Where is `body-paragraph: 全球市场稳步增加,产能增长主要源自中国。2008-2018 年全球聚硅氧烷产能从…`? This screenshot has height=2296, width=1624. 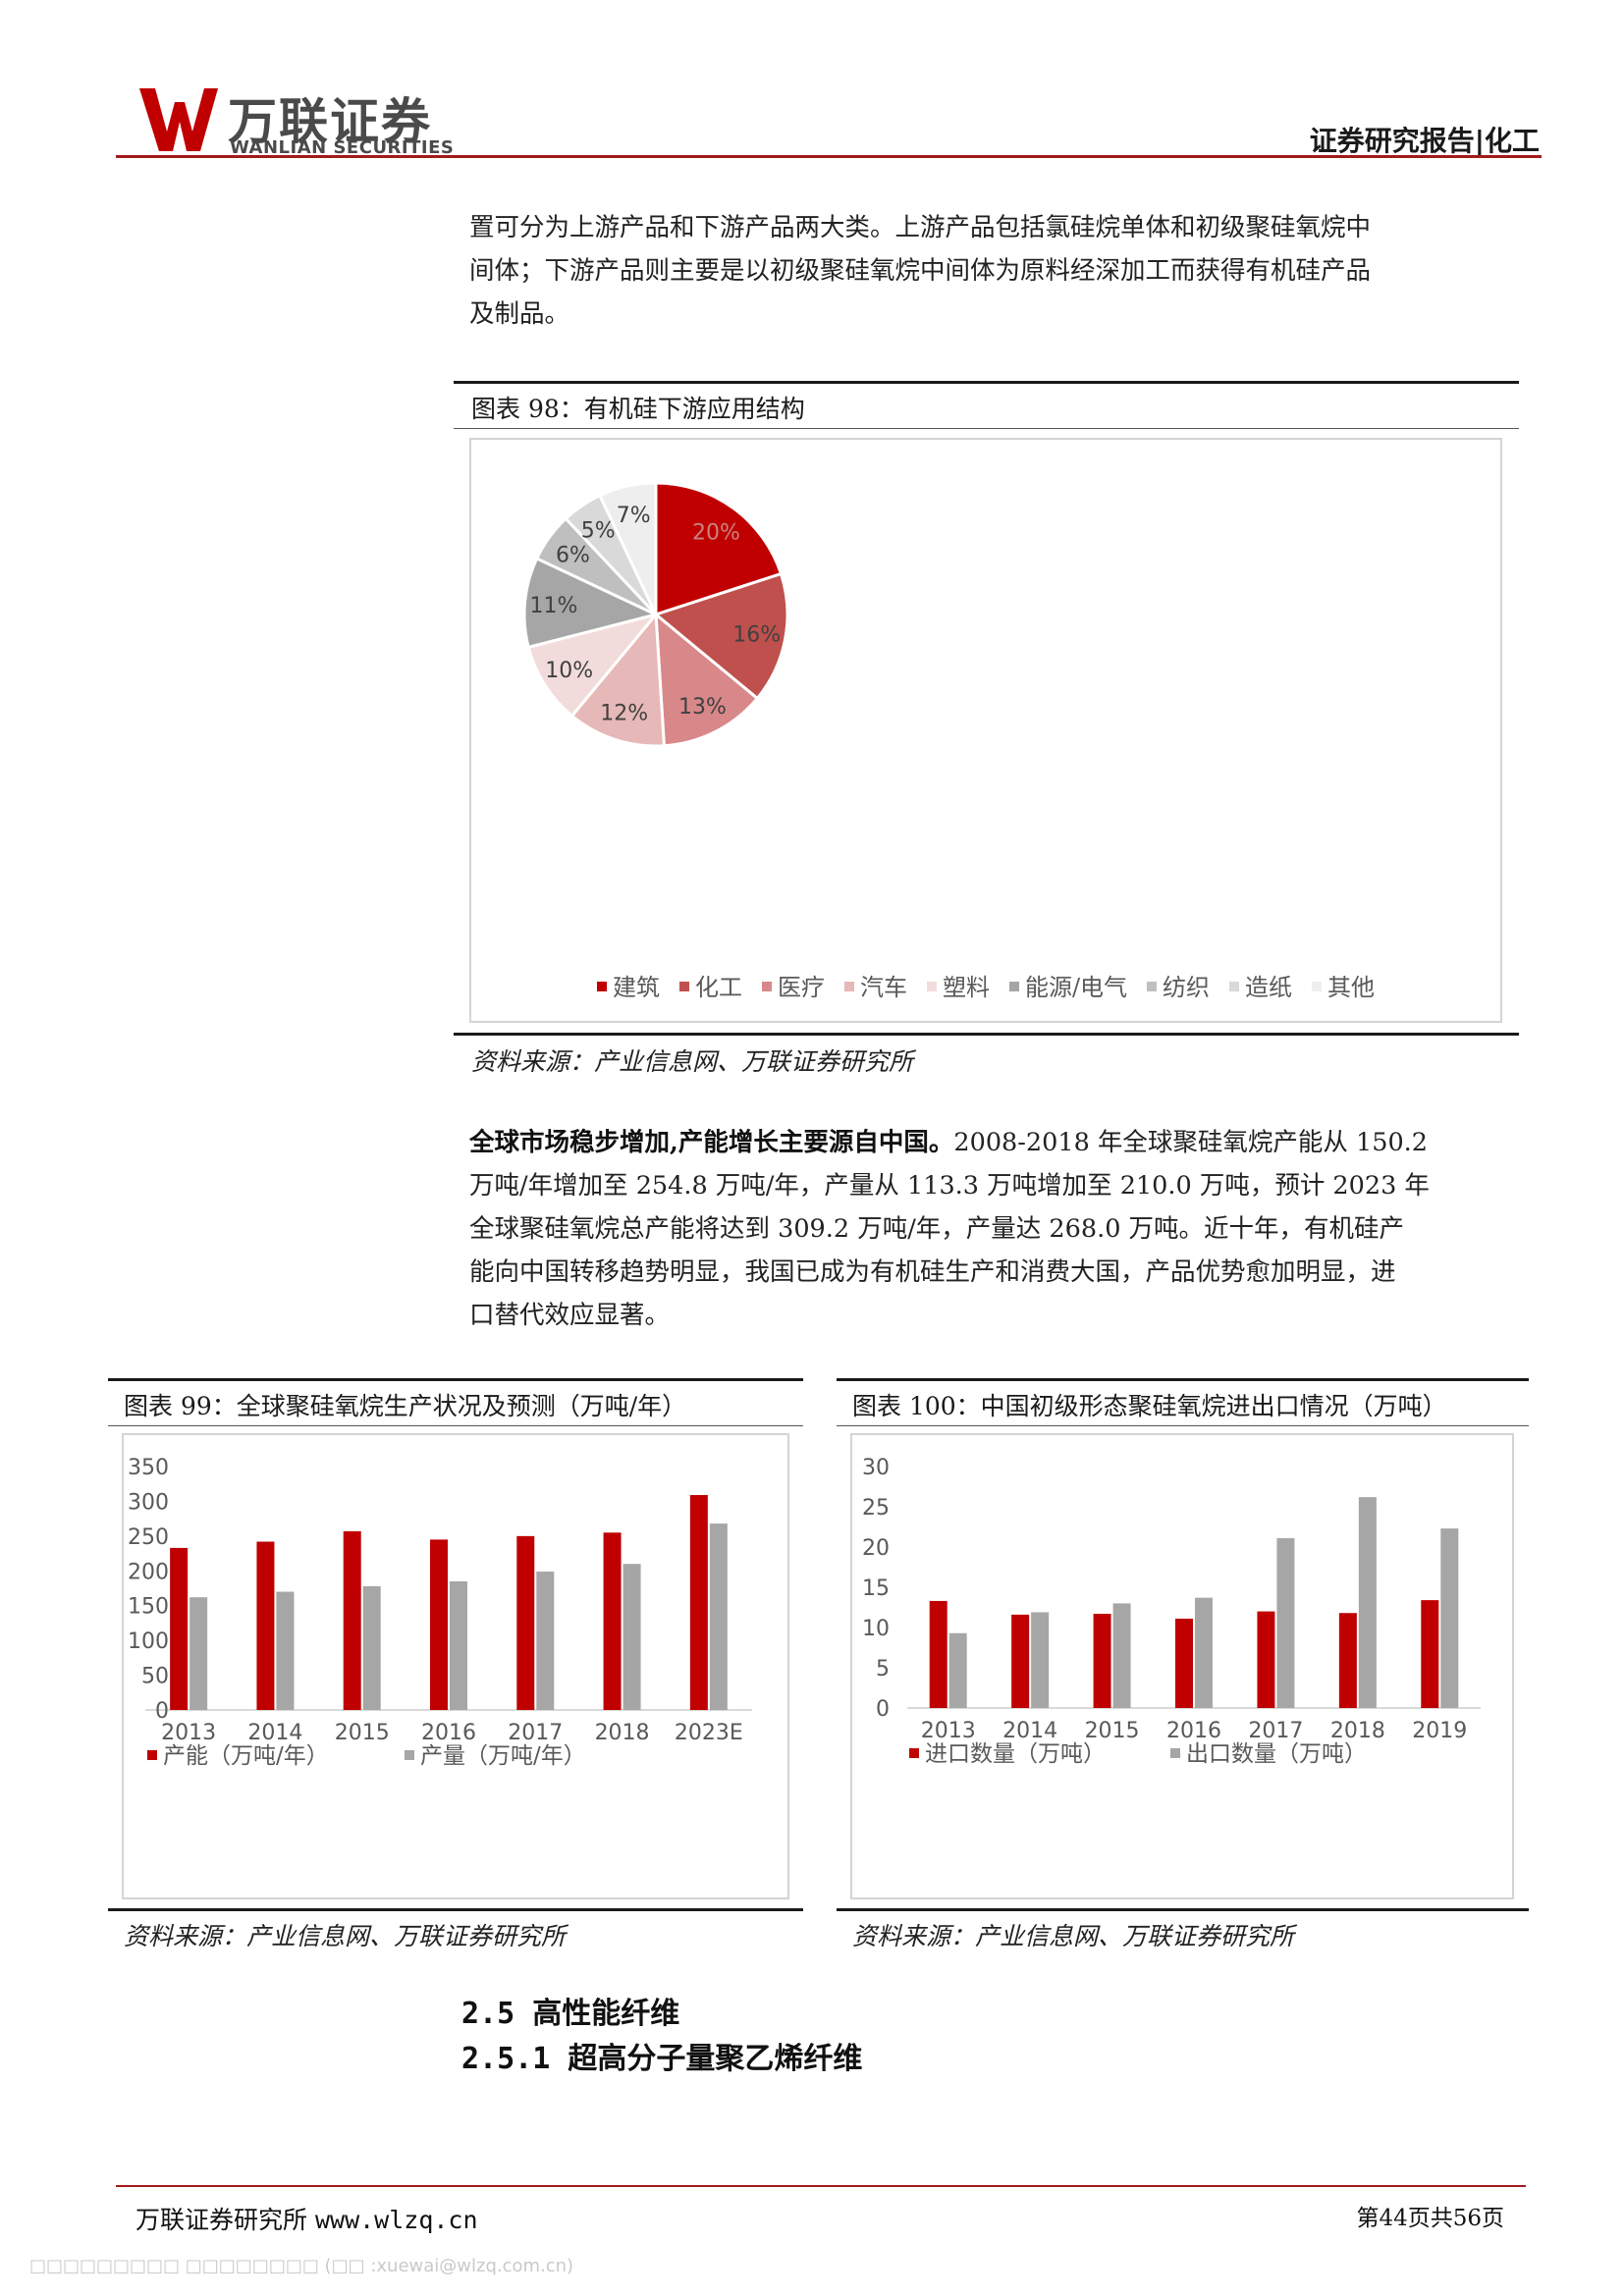
body-paragraph: 全球市场稳步增加,产能增长主要源自中国。2008-2018 年全球聚硅氧烷产能从… is located at coordinates (949, 1229).